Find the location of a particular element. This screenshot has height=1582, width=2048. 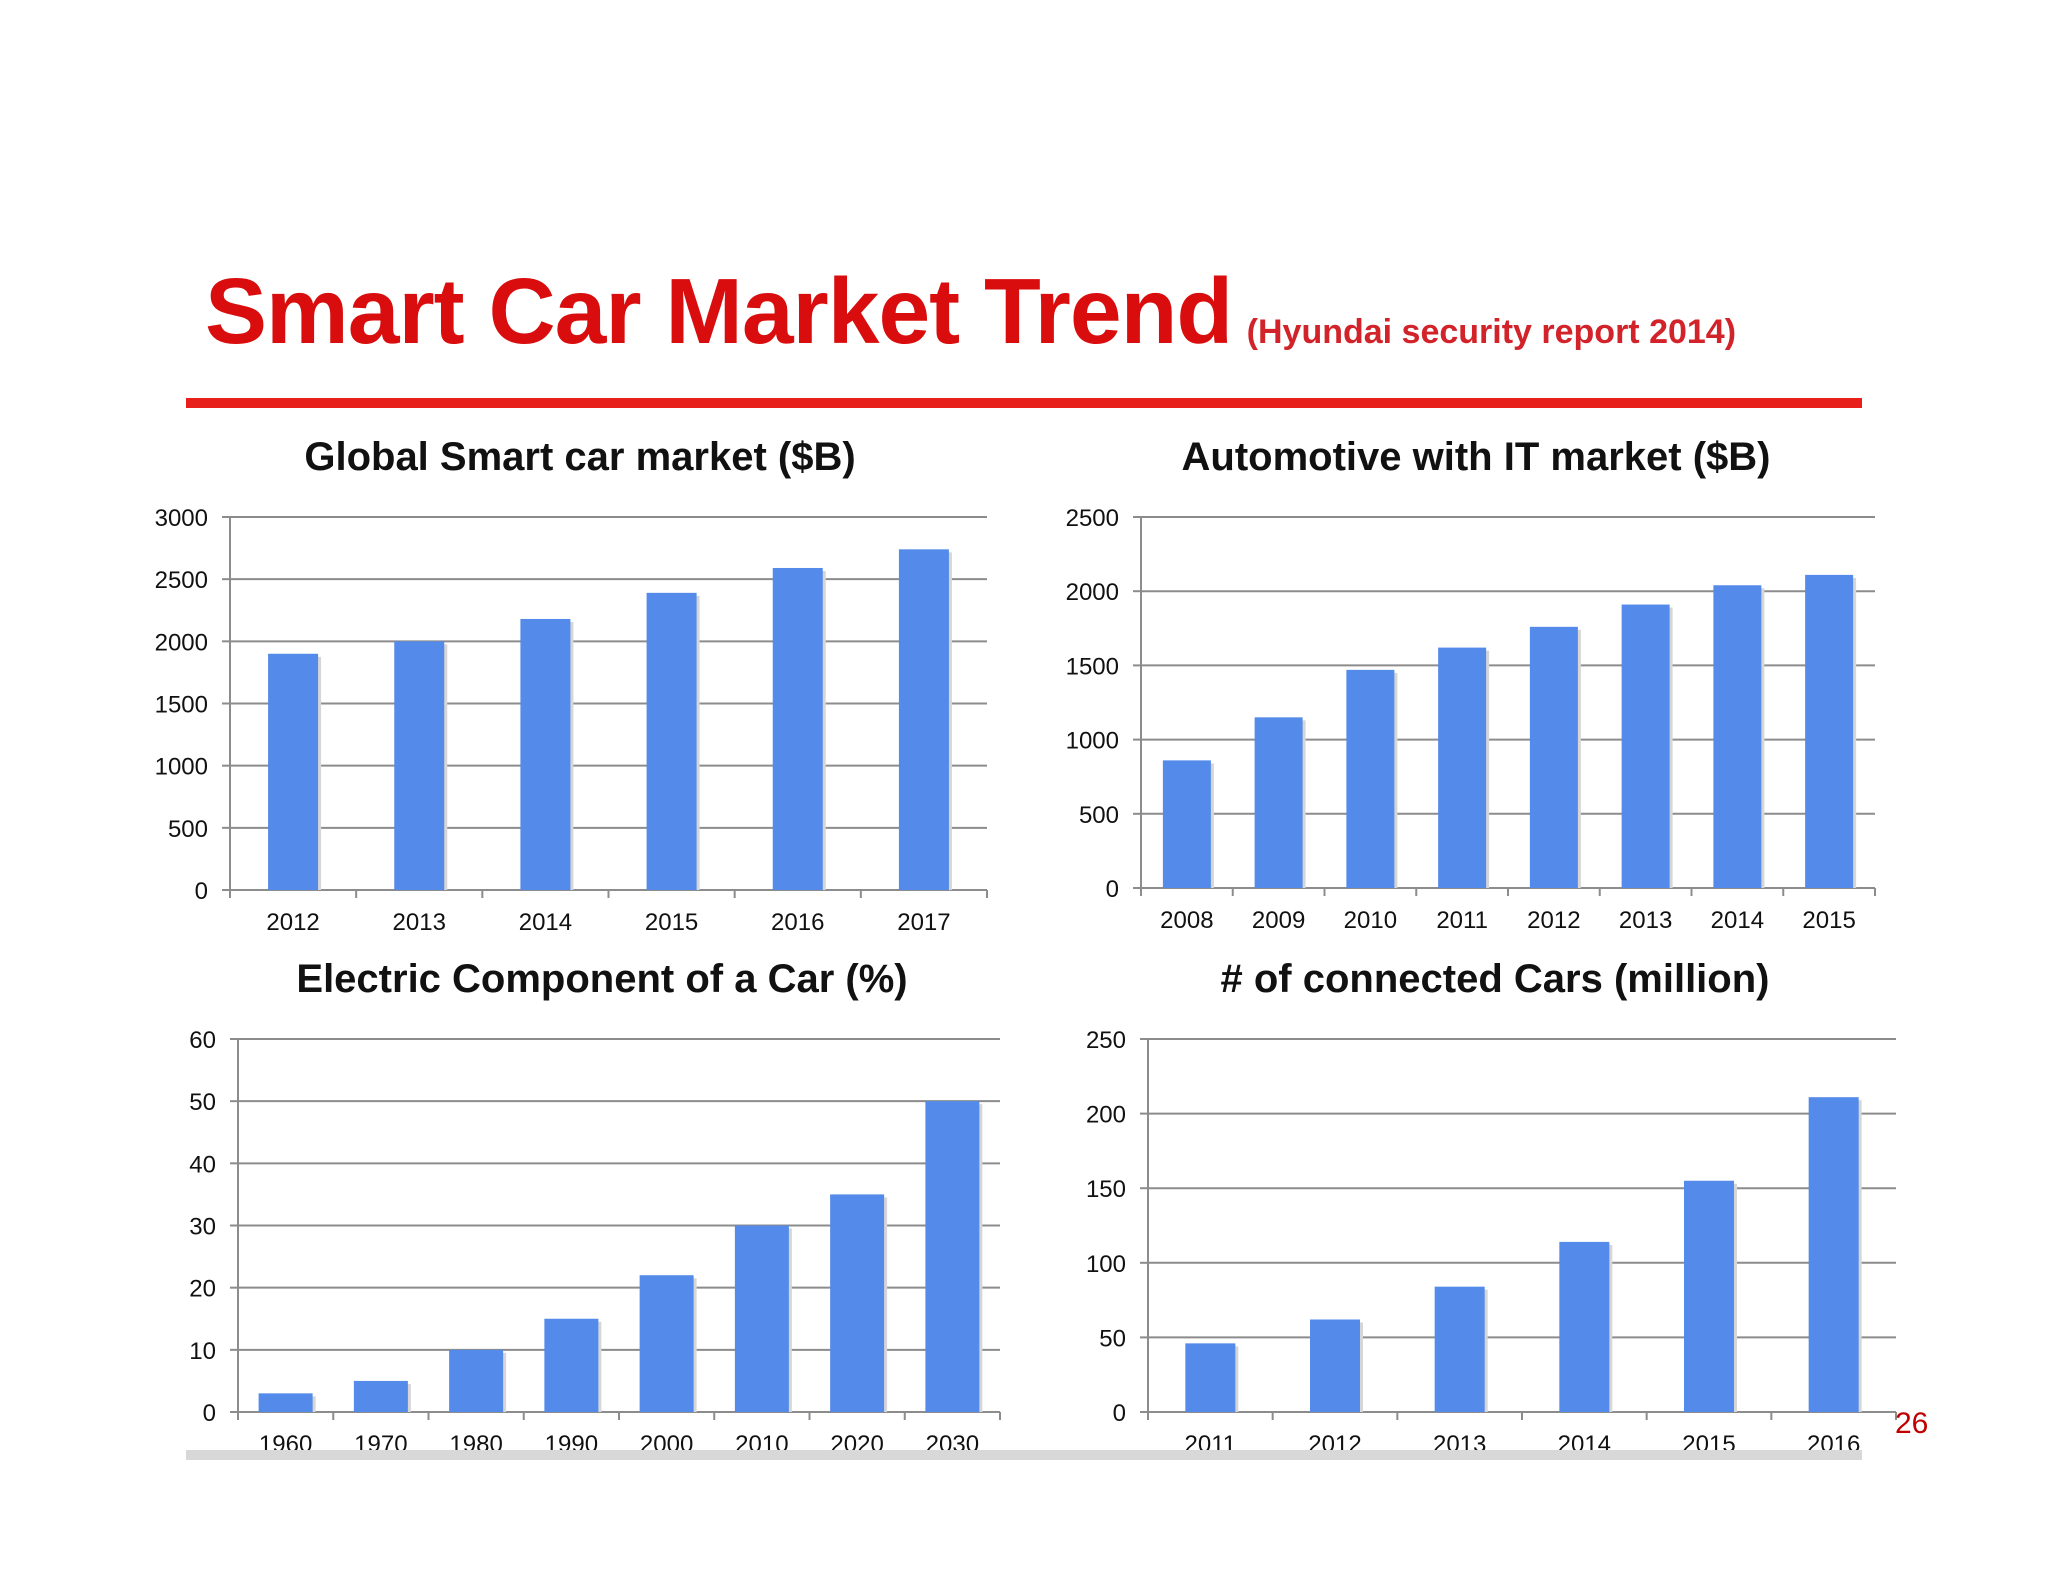

y-tick-label: 60 is located at coordinates (202, 1040).